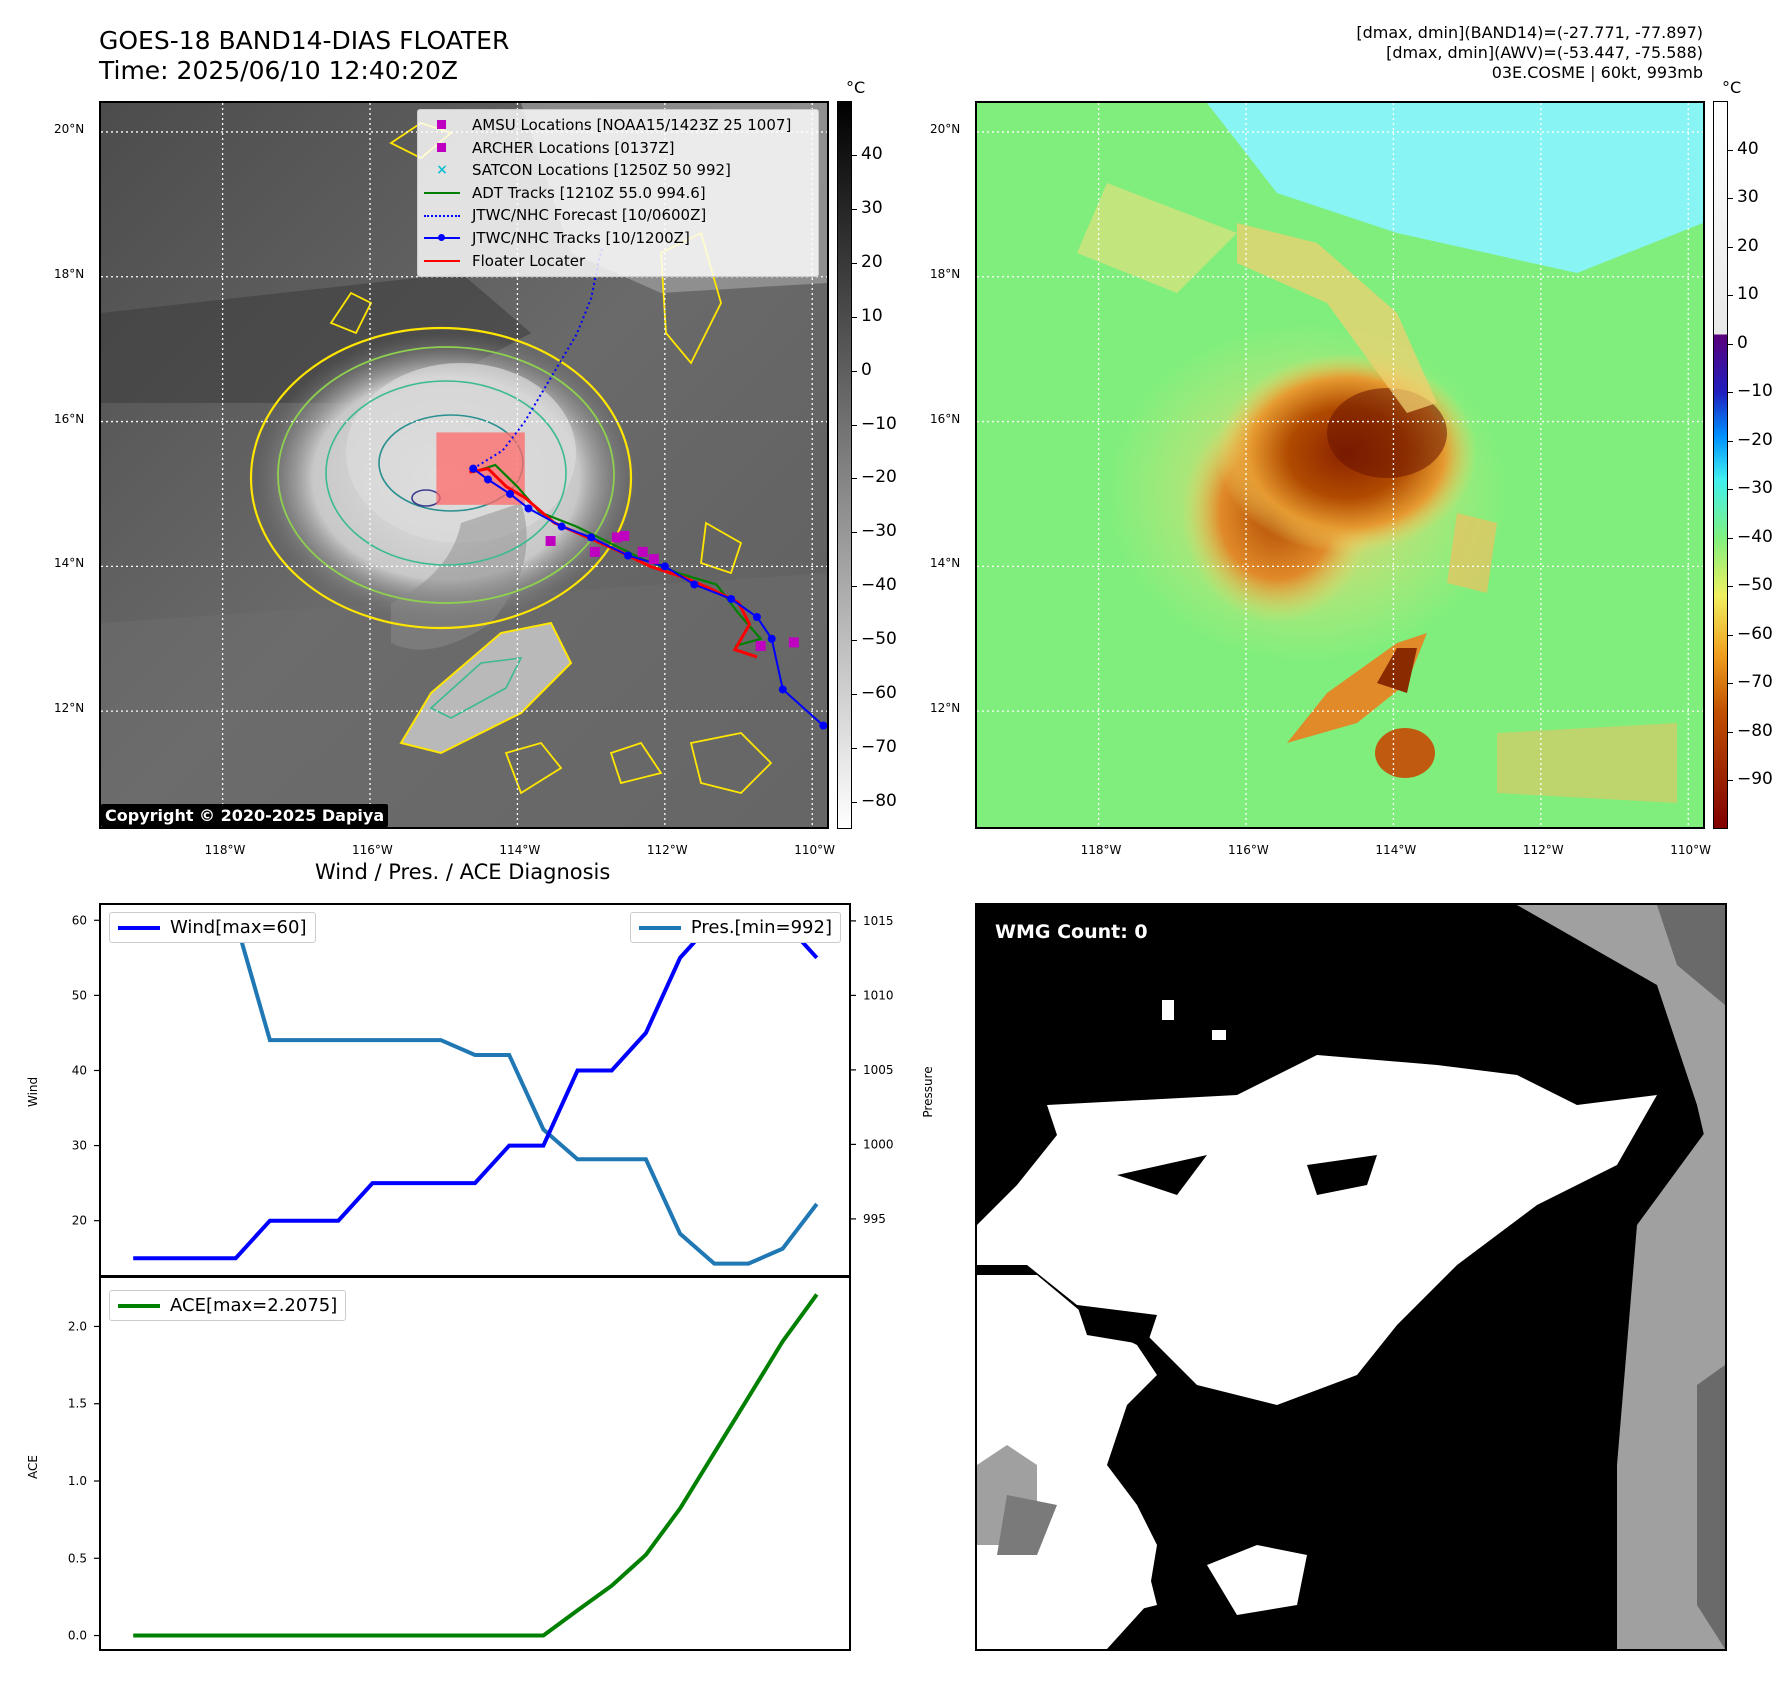 The image size is (1792, 1690). I want to click on ace-axis-tick-label: 2.0, so click(77, 1326).